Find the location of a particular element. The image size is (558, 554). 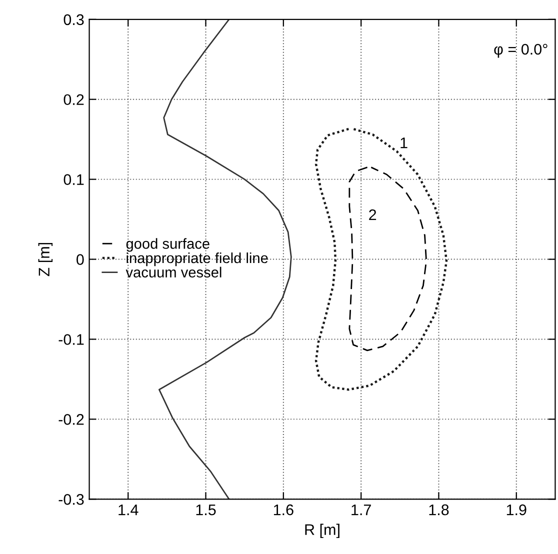

x-tick-label: 1.7 is located at coordinates (361, 510).